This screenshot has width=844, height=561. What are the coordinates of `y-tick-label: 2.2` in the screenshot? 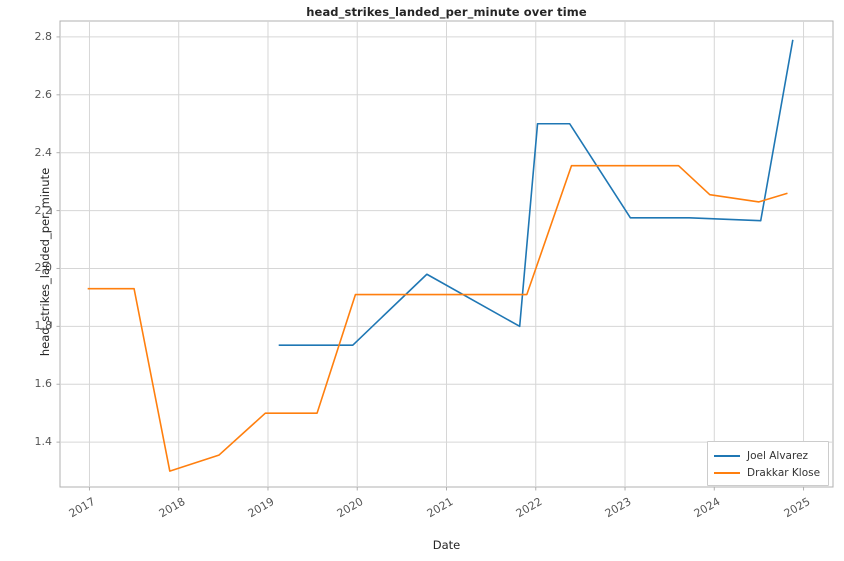 It's located at (43, 210).